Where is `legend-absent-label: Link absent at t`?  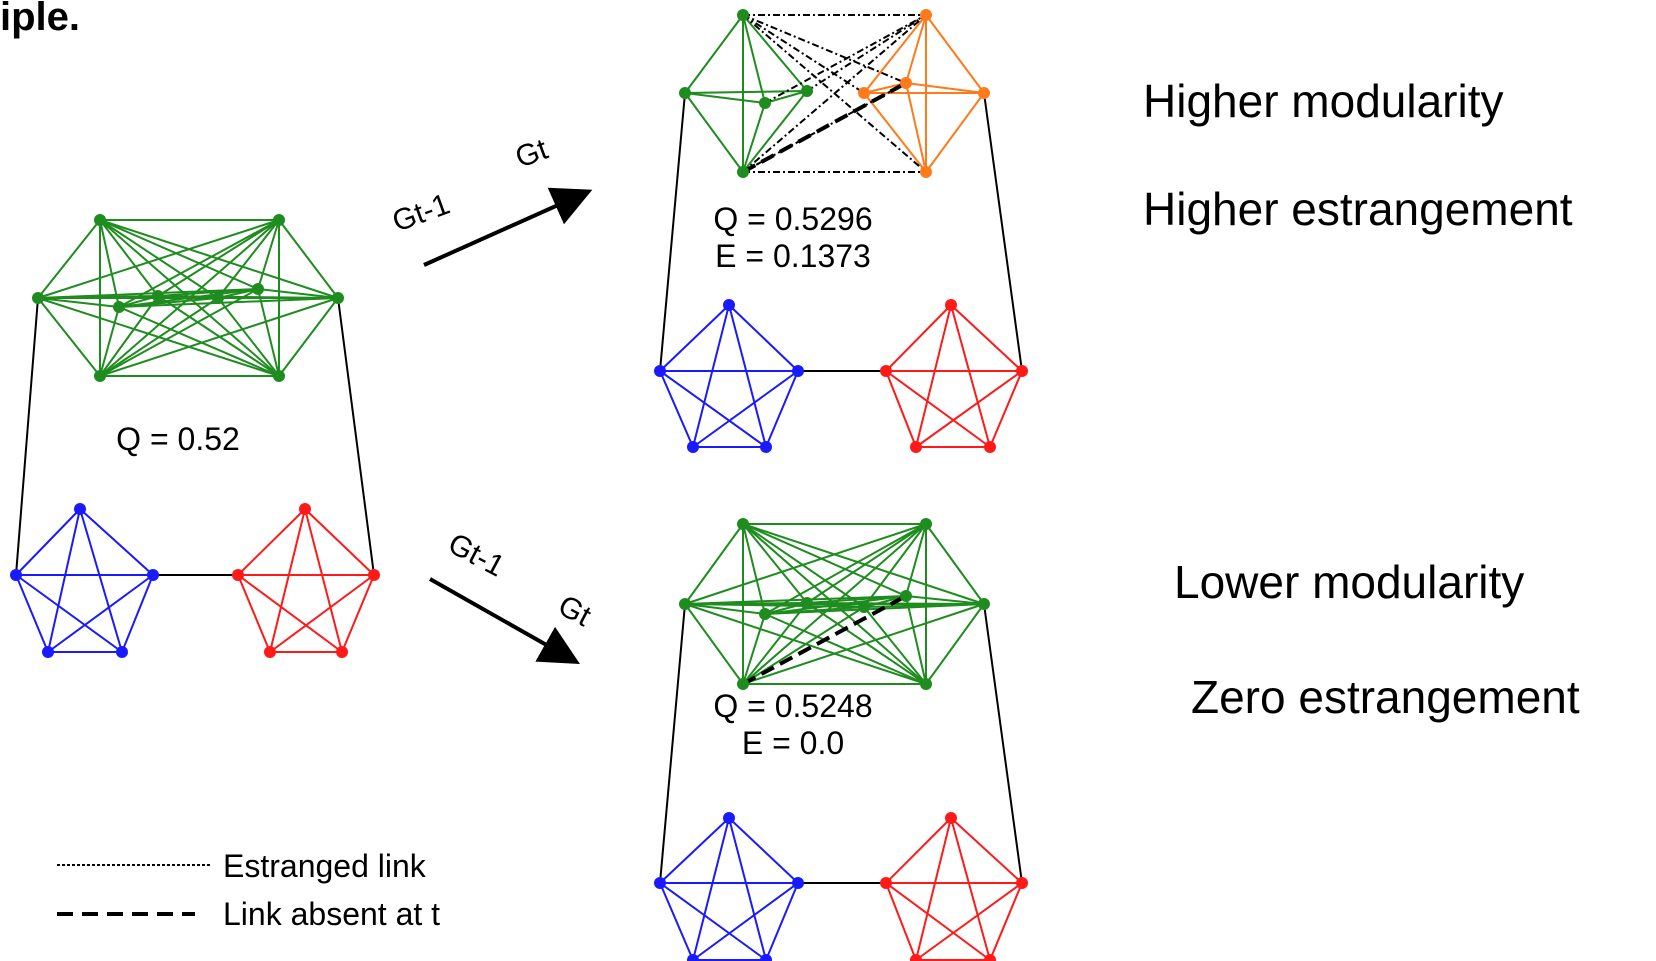
legend-absent-label: Link absent at t is located at coordinates (331, 914).